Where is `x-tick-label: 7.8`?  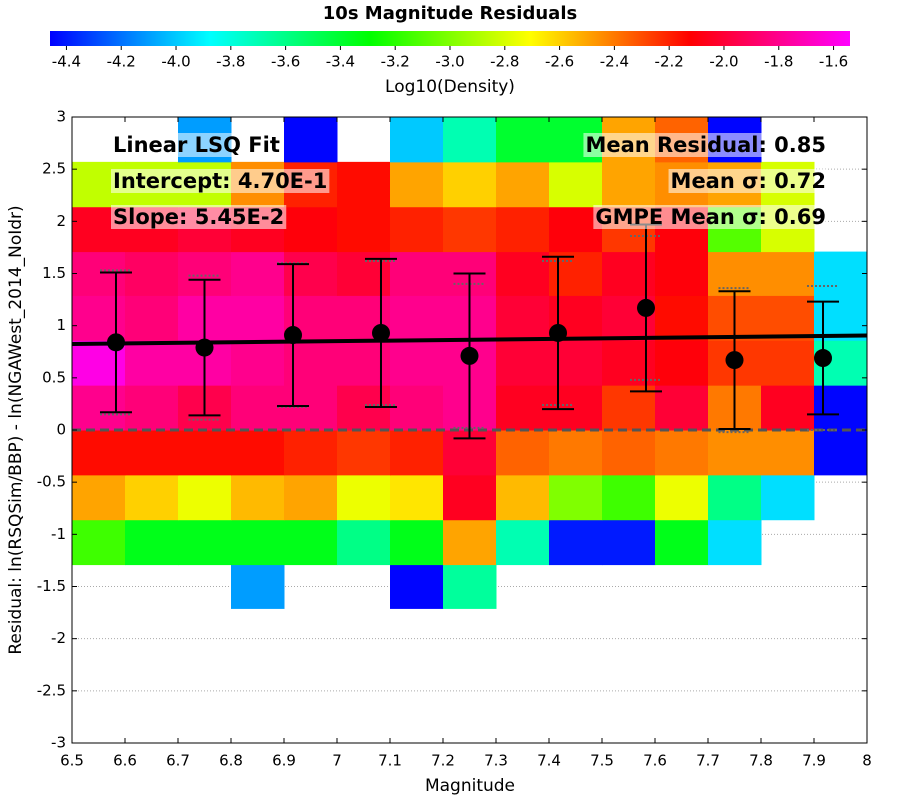 x-tick-label: 7.8 is located at coordinates (761, 761).